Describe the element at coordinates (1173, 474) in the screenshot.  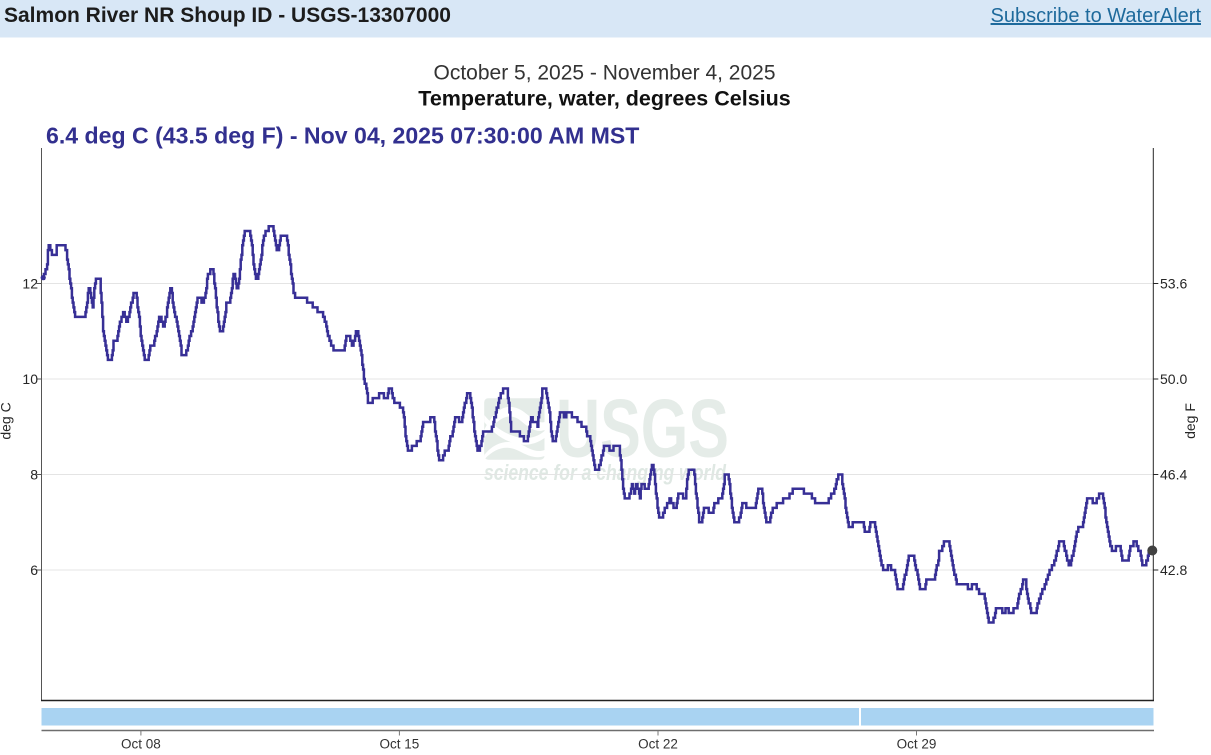
I see `svg-text: 46.4` at that location.